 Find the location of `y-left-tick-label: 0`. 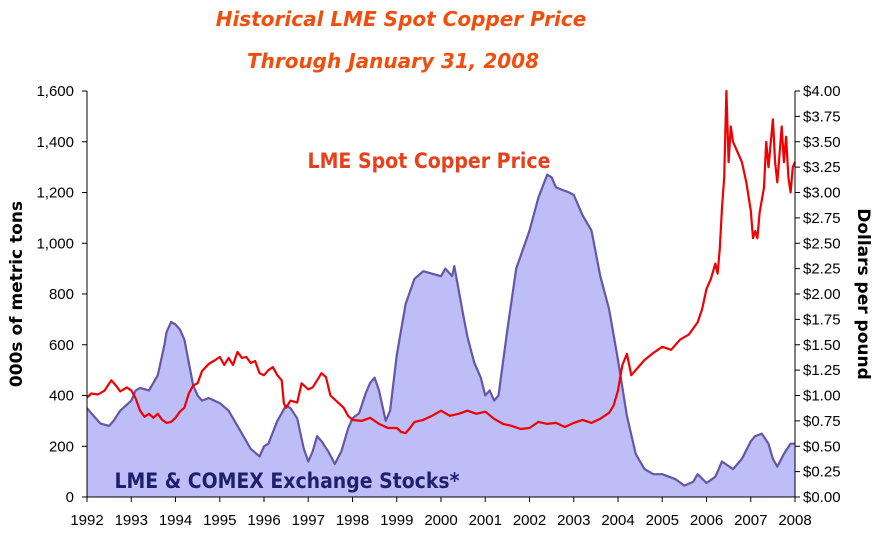

y-left-tick-label: 0 is located at coordinates (70, 497).